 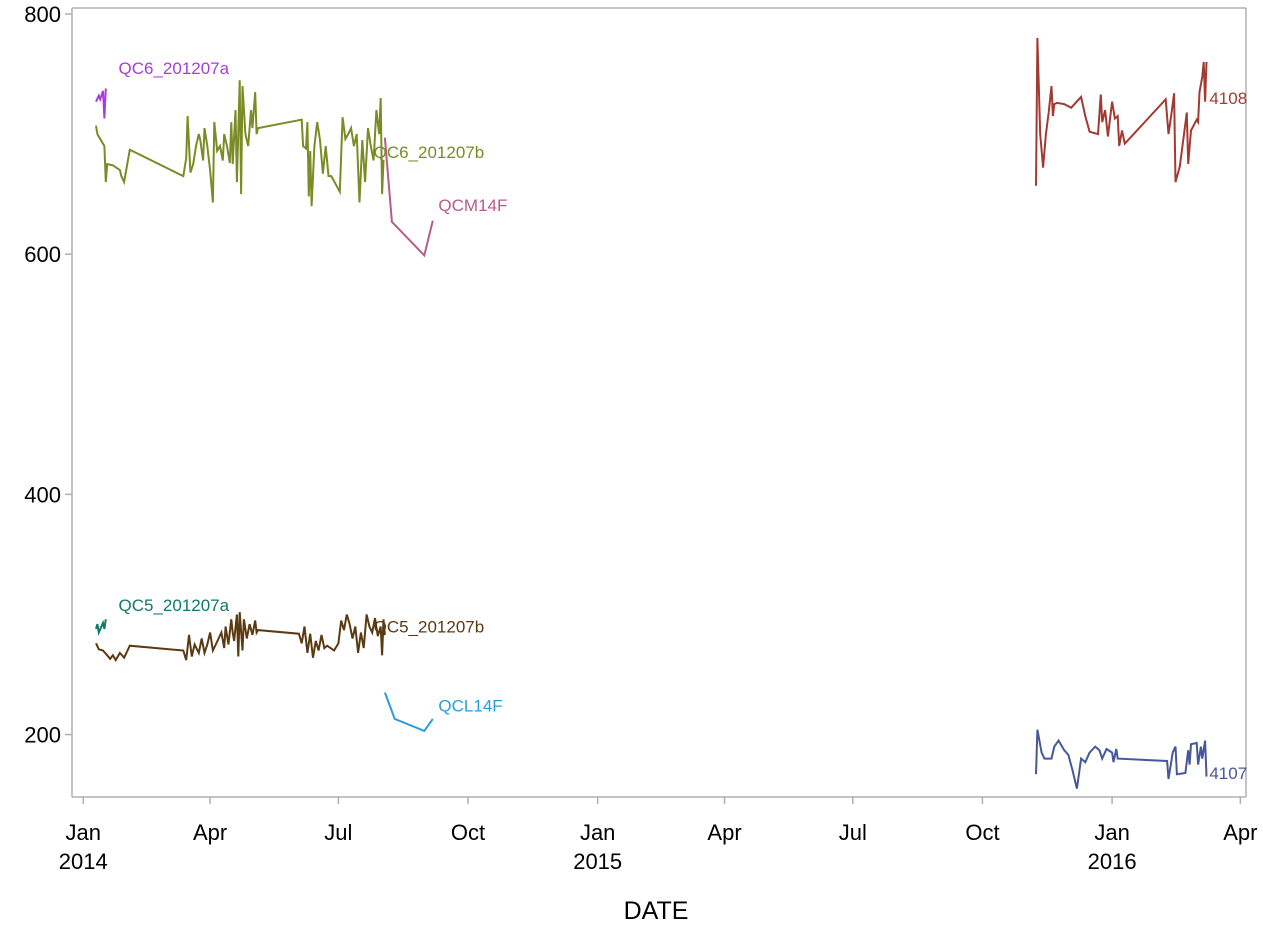 I want to click on series-4108: 4108, so click(x=1141, y=111).